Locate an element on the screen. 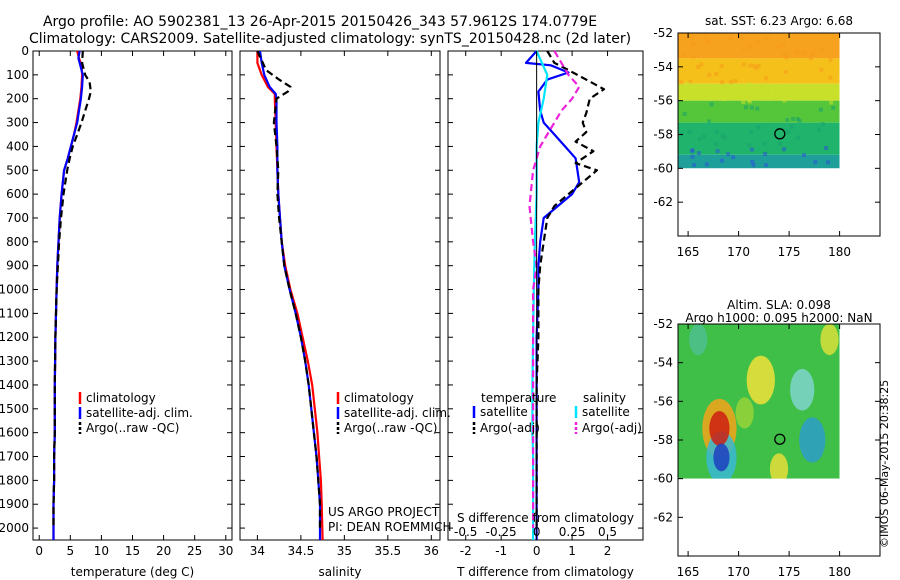 This screenshot has height=580, width=900. y-tick-label: 700 is located at coordinates (17, 218).